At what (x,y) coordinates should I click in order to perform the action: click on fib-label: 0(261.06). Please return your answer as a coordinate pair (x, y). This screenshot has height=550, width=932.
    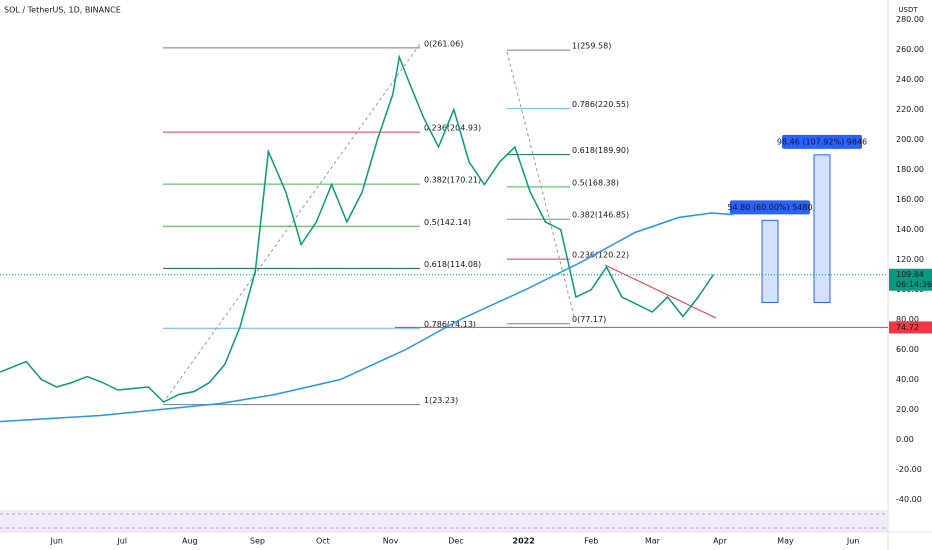
    Looking at the image, I should click on (443, 43).